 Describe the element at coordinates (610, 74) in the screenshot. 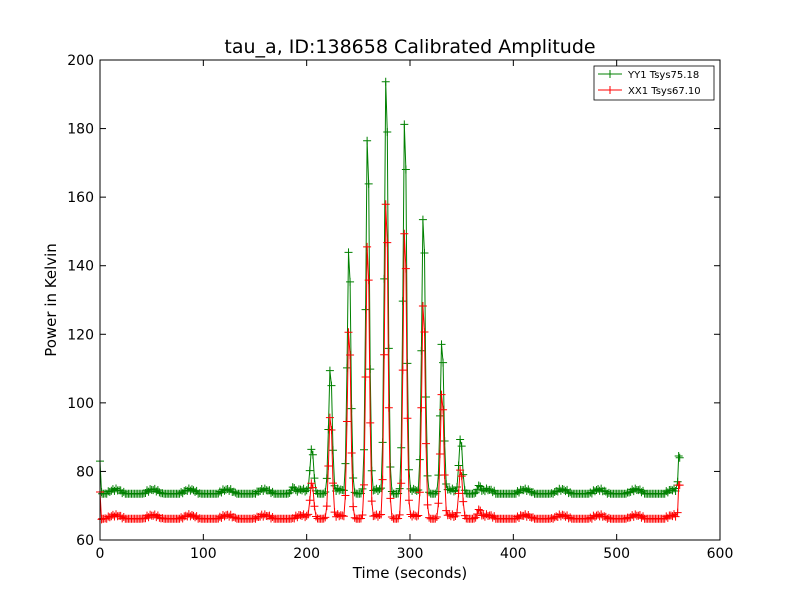

I see `legend-marker-yy1` at that location.